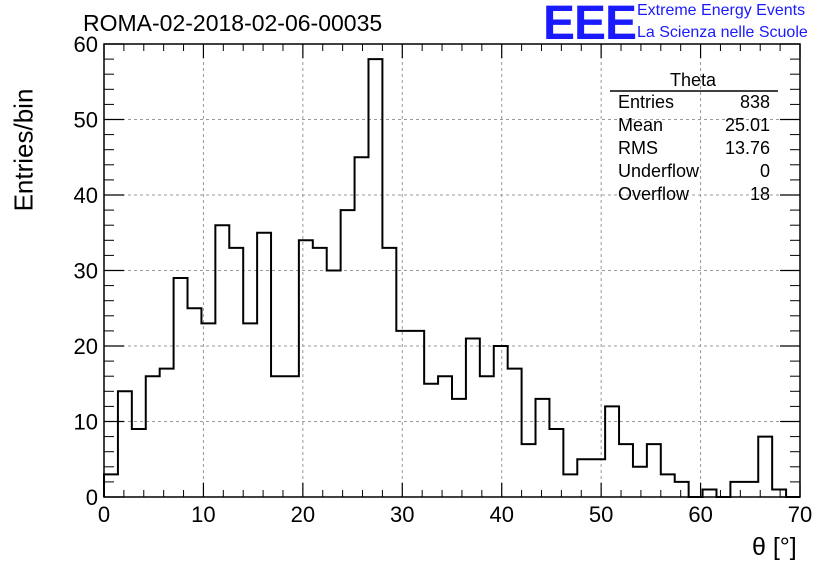  Describe the element at coordinates (638, 148) in the screenshot. I see `stats-label: RMS` at that location.